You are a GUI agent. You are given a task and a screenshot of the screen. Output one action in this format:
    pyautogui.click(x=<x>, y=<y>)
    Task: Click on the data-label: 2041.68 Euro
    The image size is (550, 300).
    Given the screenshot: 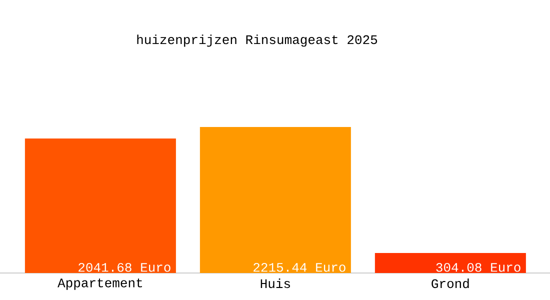 What is the action you would take?
    pyautogui.click(x=124, y=267)
    